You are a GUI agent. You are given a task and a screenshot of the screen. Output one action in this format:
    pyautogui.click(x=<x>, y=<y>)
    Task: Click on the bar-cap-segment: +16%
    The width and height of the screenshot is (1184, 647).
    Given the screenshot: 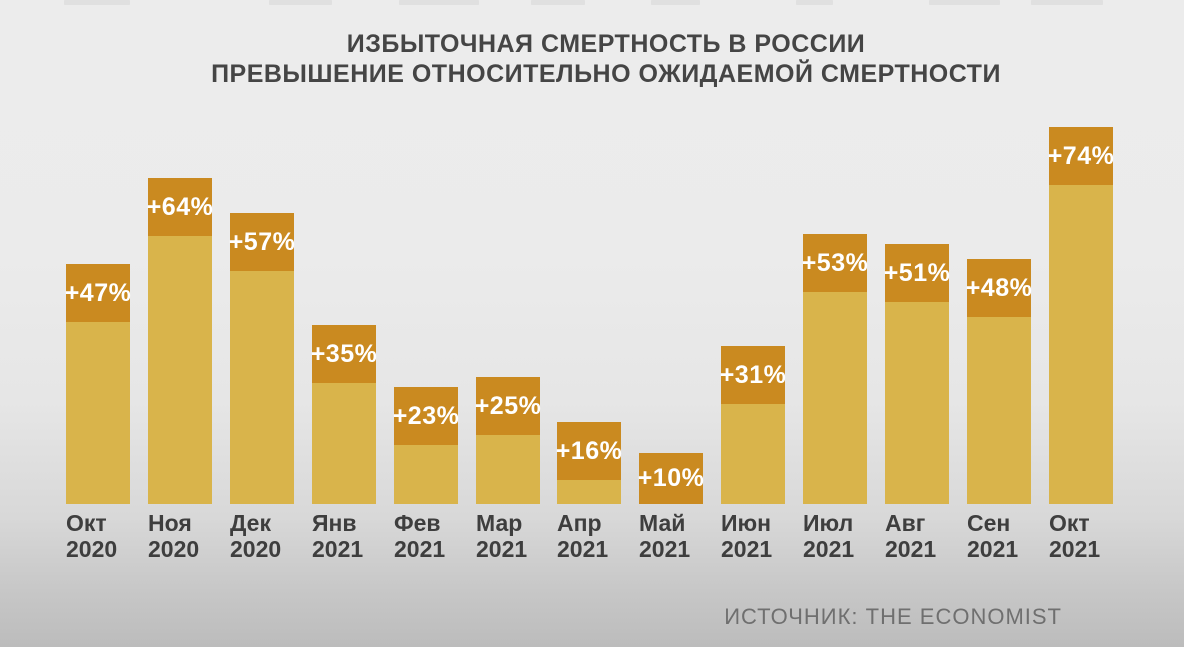 What is the action you would take?
    pyautogui.click(x=589, y=451)
    